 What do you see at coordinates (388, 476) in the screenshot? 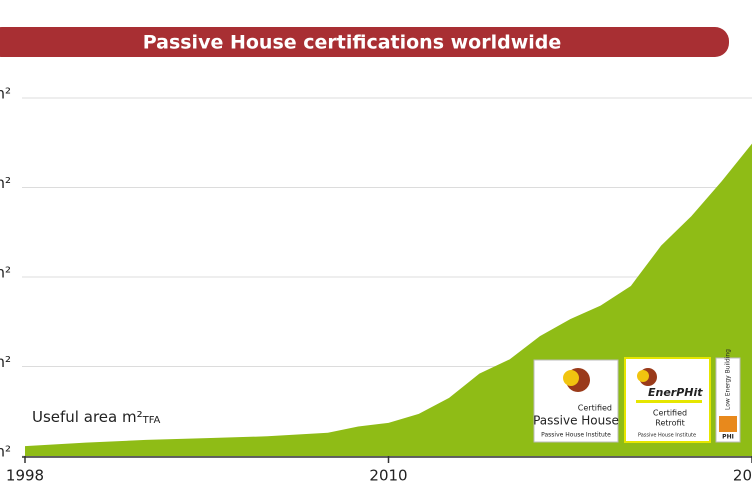
I see `x-tick-label: 2010` at bounding box center [388, 476].